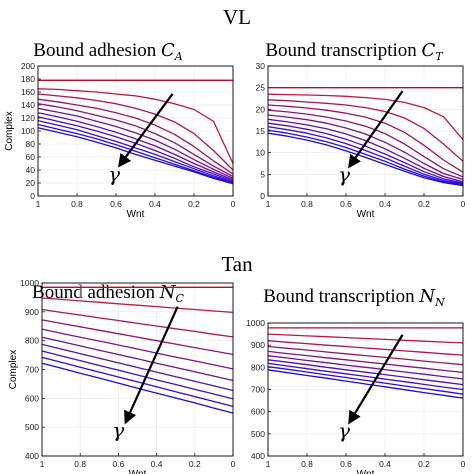 This screenshot has width=474, height=474. I want to click on y-tick-label: 1000, so click(255, 323).